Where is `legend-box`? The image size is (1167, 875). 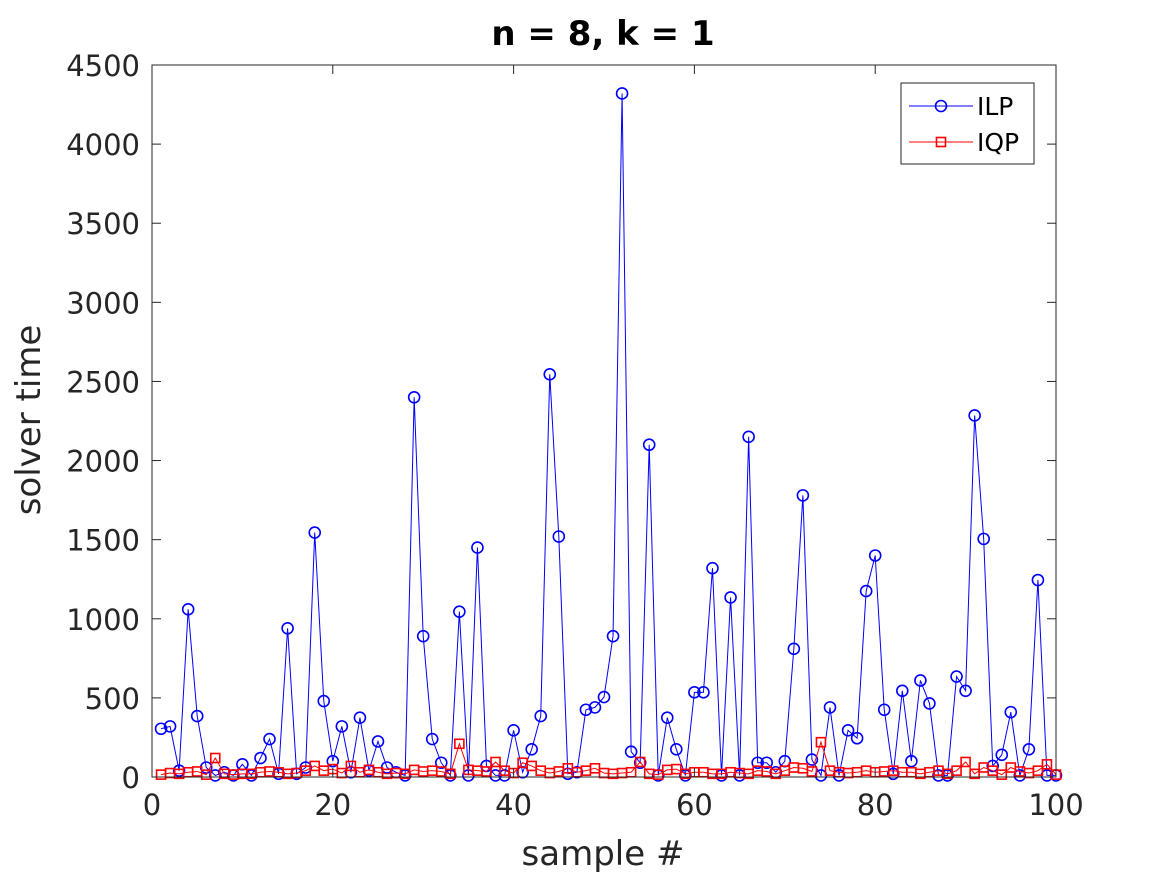
legend-box is located at coordinates (967, 123).